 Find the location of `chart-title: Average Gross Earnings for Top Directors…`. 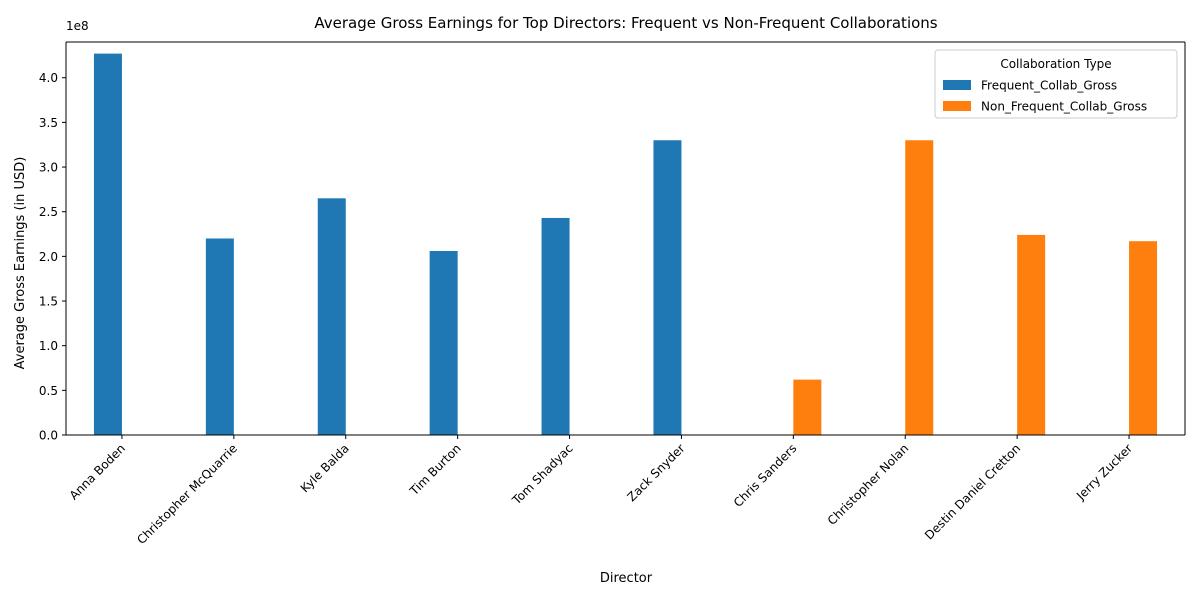

chart-title: Average Gross Earnings for Top Directors… is located at coordinates (625, 23).